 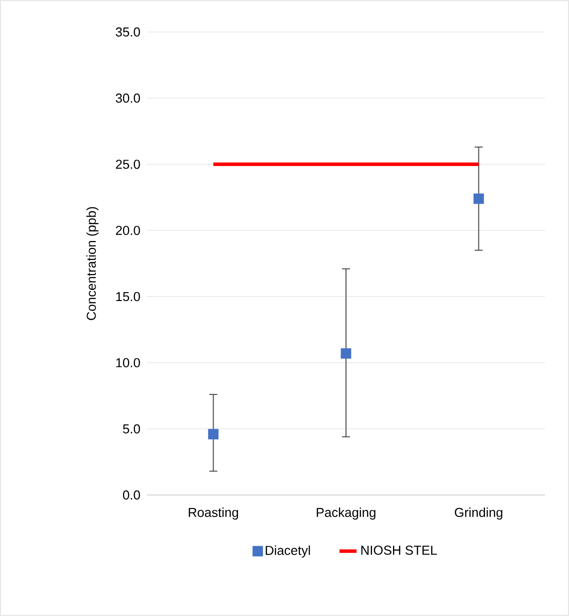 I want to click on x-tick-label: Roasting, so click(x=213, y=514).